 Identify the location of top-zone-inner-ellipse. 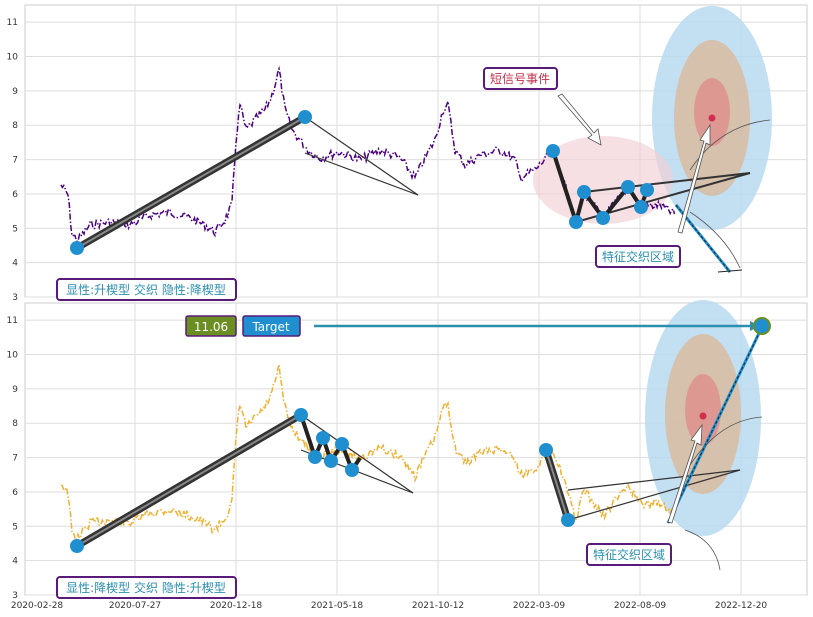
(712, 112).